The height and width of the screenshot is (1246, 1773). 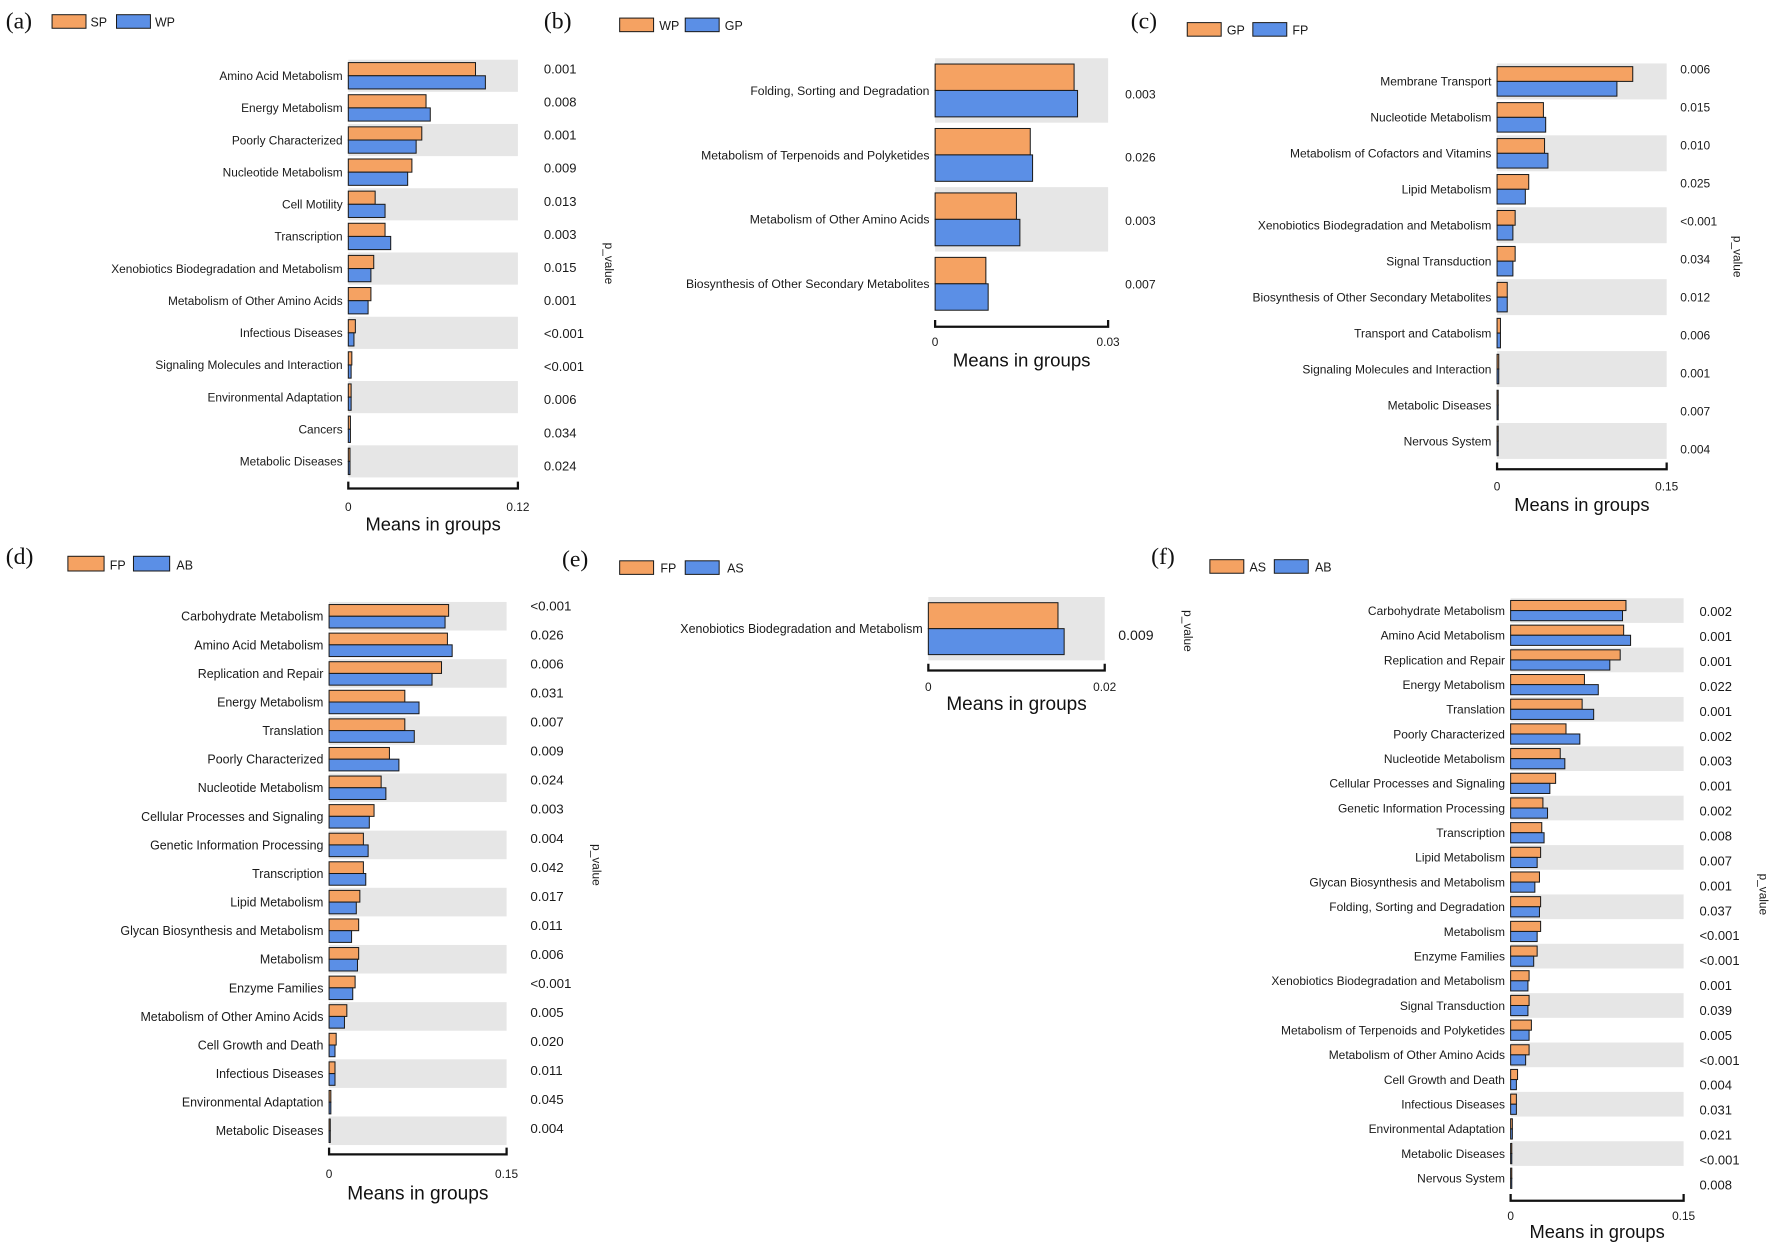 I want to click on category-label: Infectious Diseases, so click(x=291, y=333).